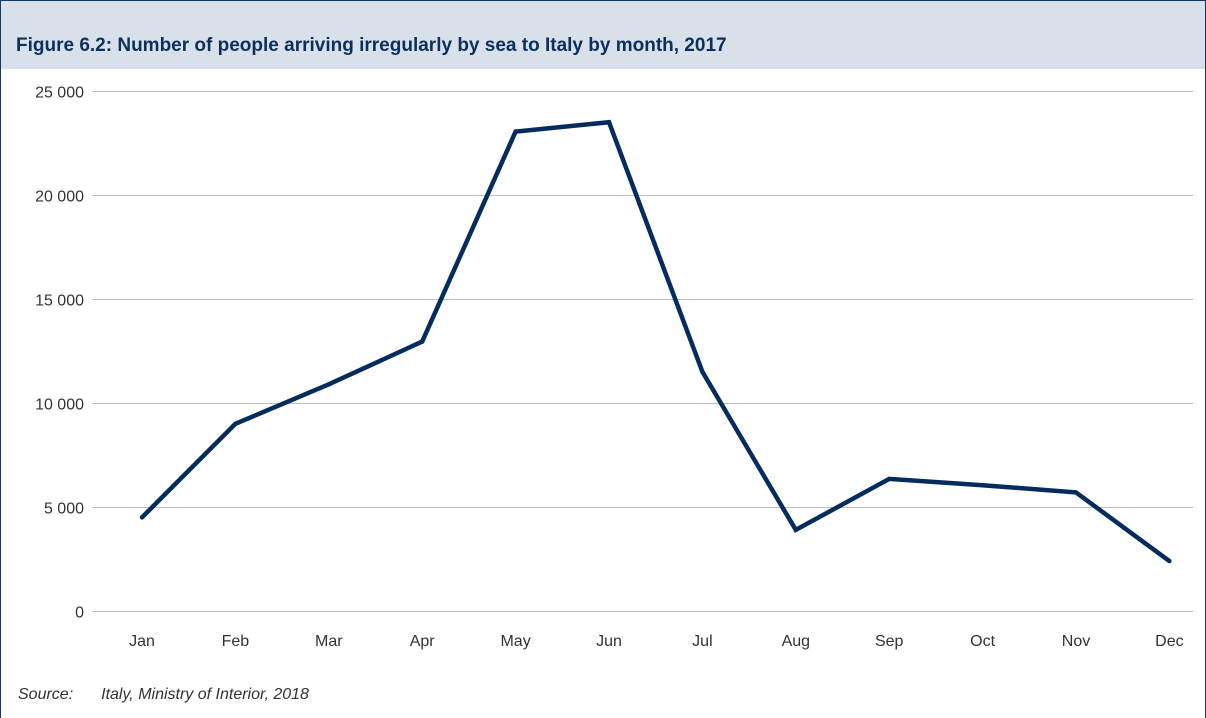  Describe the element at coordinates (142, 641) in the screenshot. I see `x-tick-label: Jan` at that location.